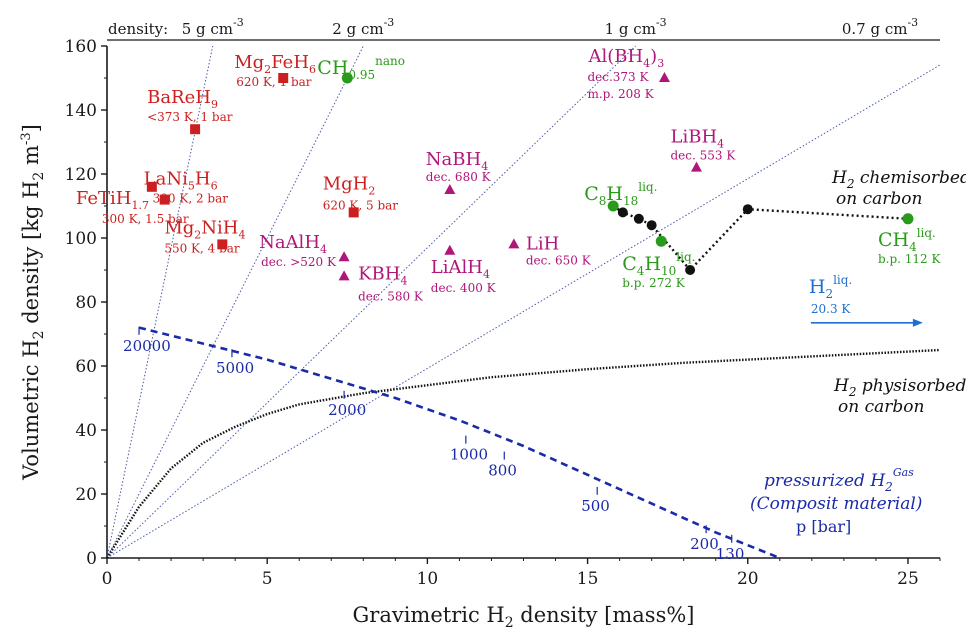 The height and width of the screenshot is (634, 966). What do you see at coordinates (457, 161) in the screenshot?
I see `complex-hydride-label: NaBH4` at bounding box center [457, 161].